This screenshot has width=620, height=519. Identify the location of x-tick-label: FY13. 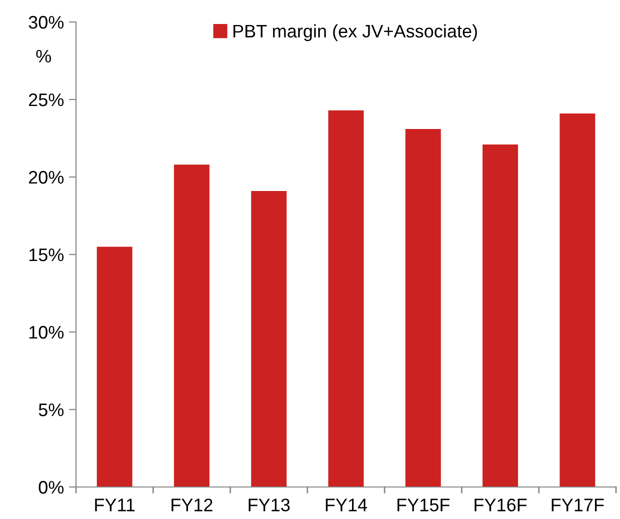
(269, 505).